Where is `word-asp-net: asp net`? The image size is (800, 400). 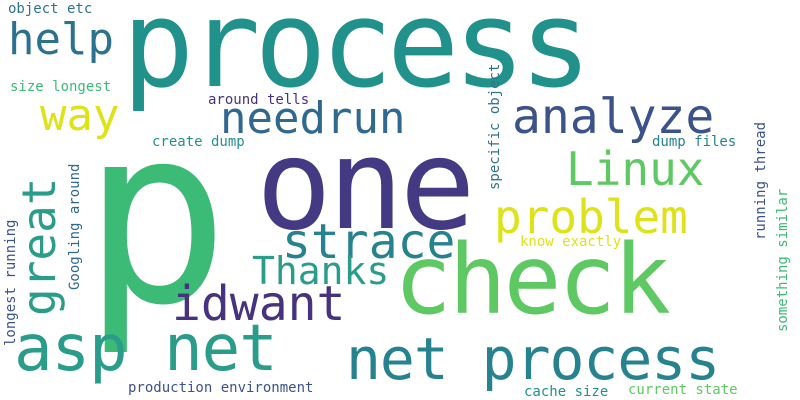
word-asp-net: asp net is located at coordinates (146, 349).